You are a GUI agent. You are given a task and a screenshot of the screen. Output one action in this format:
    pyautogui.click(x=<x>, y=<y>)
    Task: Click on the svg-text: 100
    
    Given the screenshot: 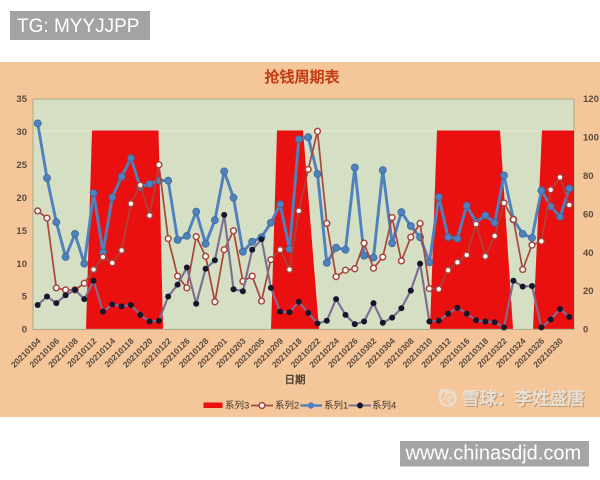 What is the action you would take?
    pyautogui.click(x=591, y=138)
    